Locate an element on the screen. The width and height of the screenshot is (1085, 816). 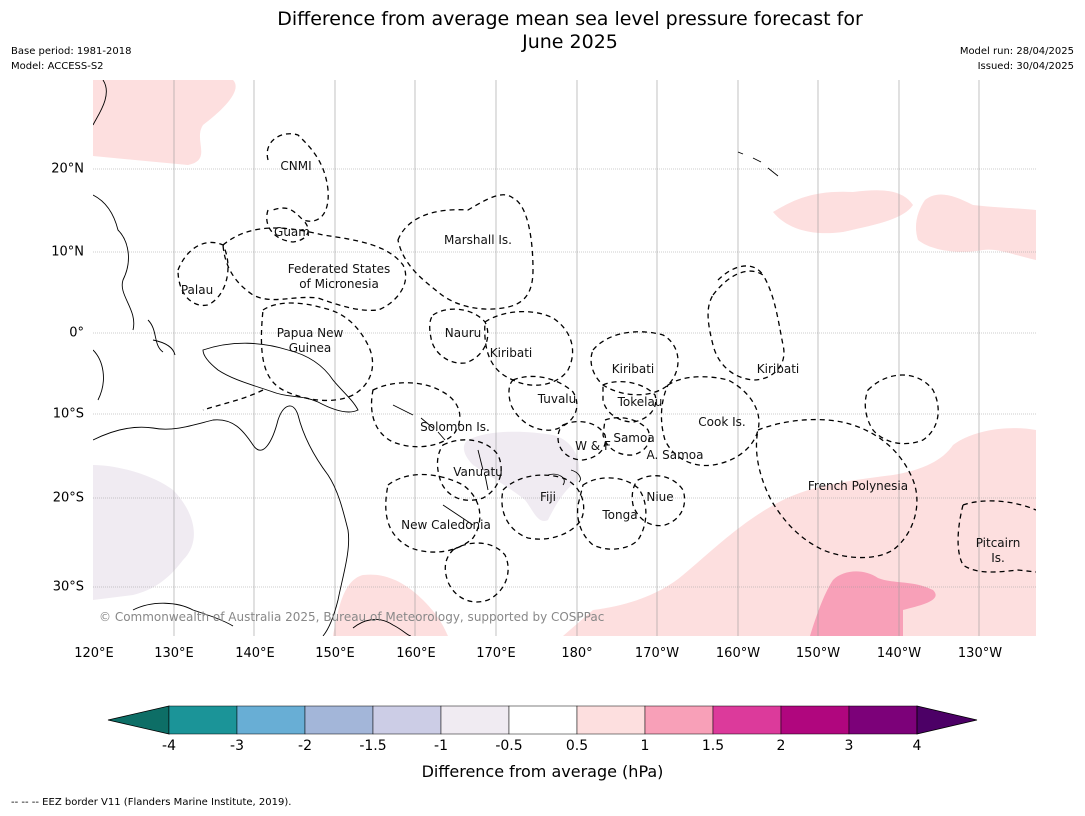
place-label: Tuvalu is located at coordinates (557, 399).